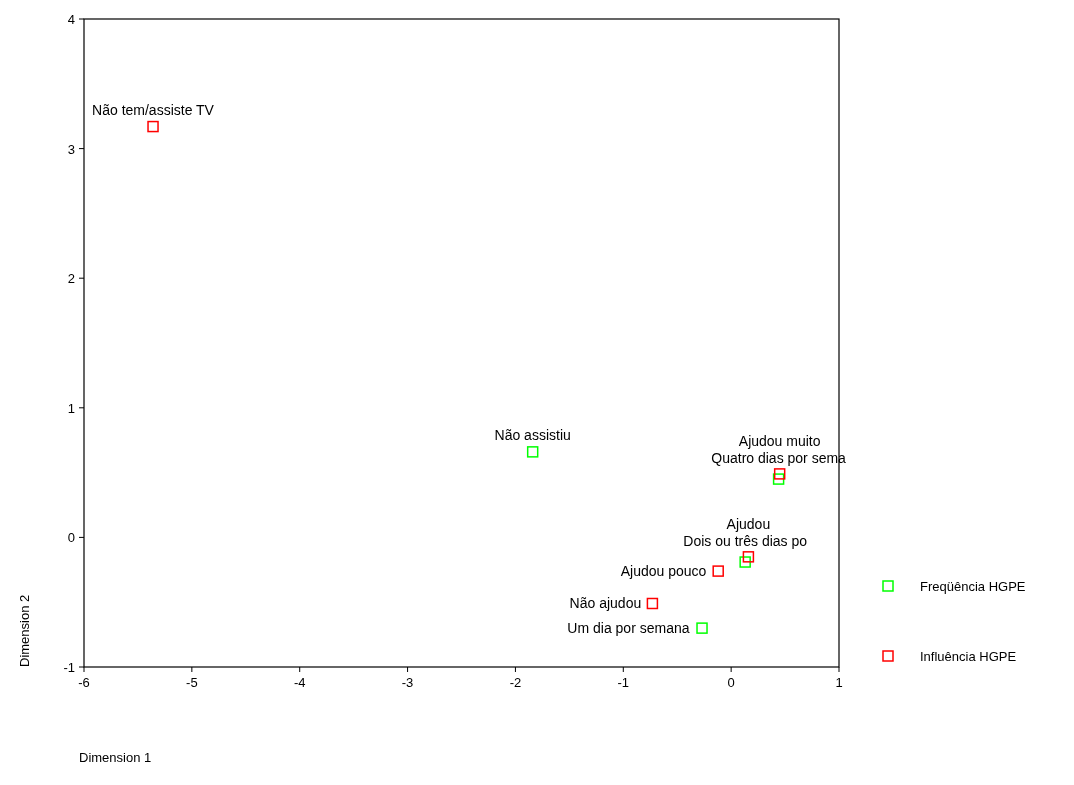  What do you see at coordinates (299, 682) in the screenshot?
I see `x-tick-label: -4` at bounding box center [299, 682].